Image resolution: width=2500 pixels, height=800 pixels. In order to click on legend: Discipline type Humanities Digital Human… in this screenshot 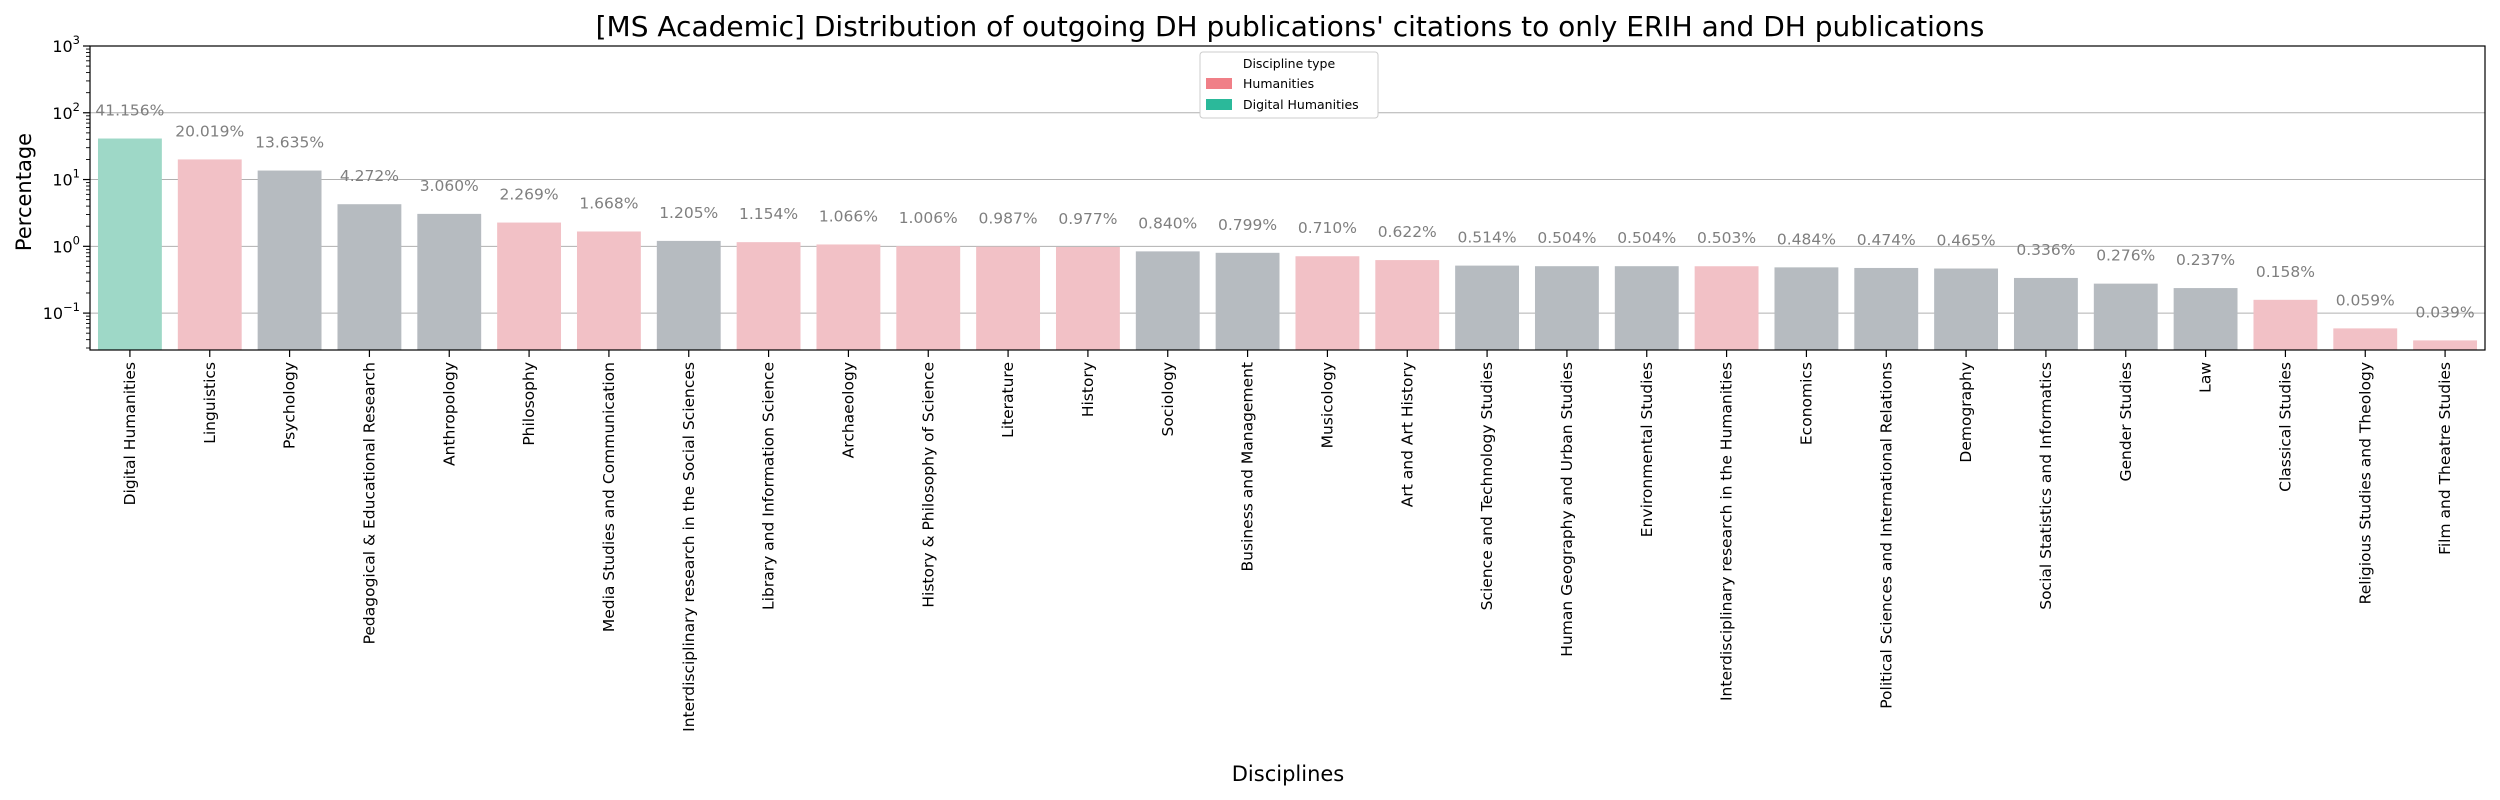, I will do `click(1289, 85)`.